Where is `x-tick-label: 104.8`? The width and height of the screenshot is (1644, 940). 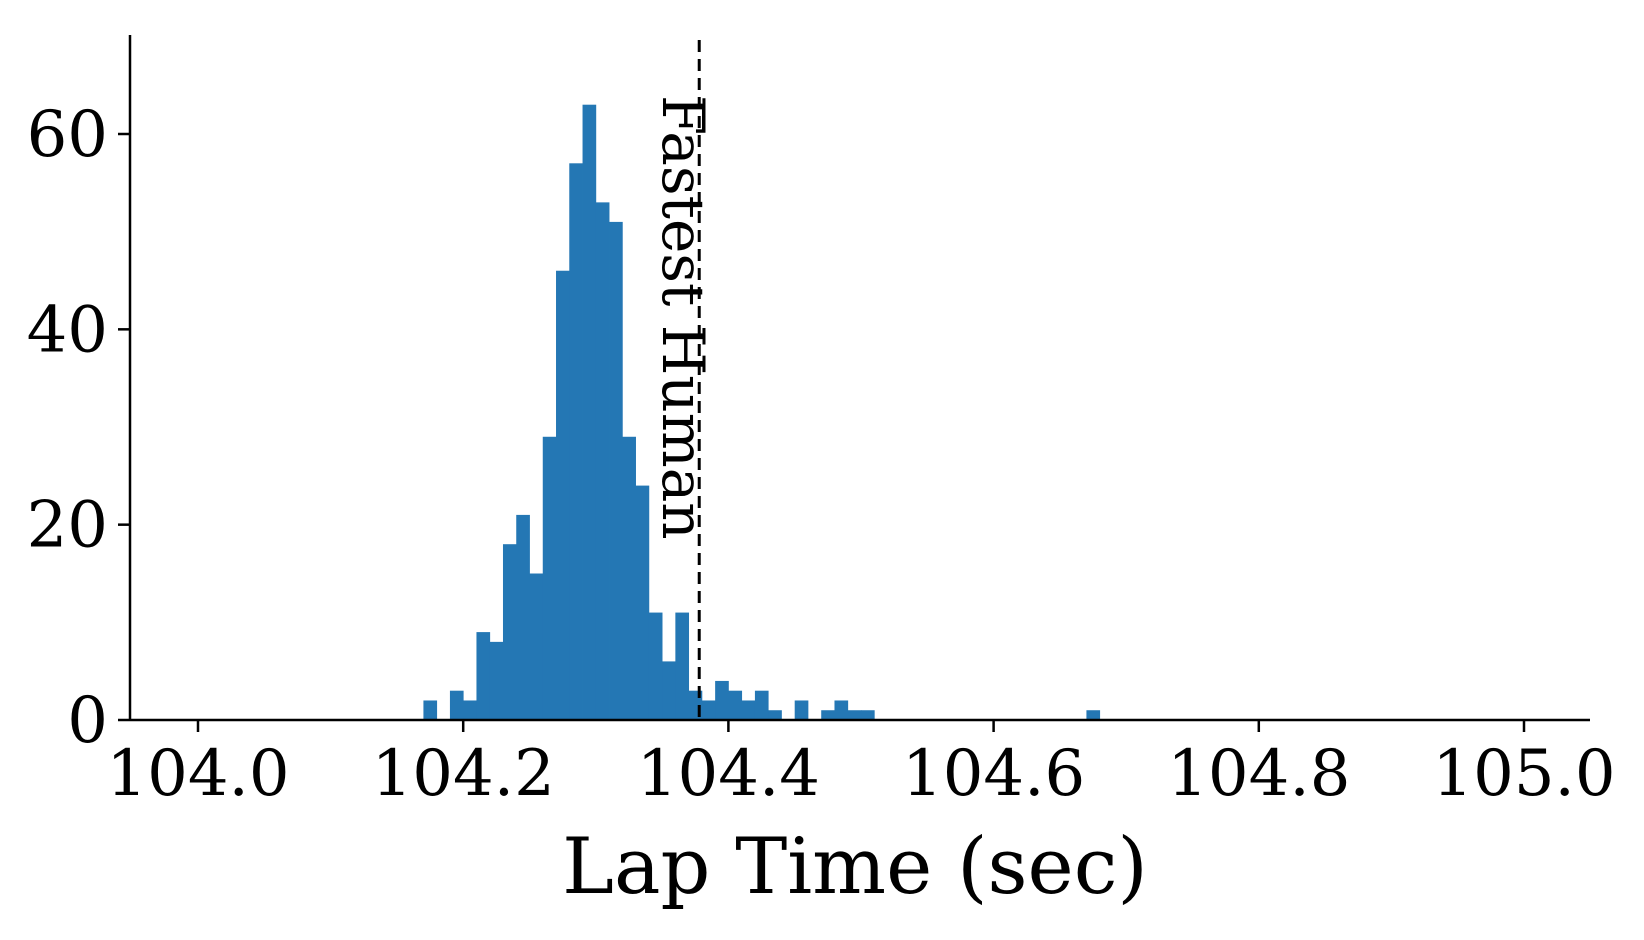 x-tick-label: 104.8 is located at coordinates (1258, 774).